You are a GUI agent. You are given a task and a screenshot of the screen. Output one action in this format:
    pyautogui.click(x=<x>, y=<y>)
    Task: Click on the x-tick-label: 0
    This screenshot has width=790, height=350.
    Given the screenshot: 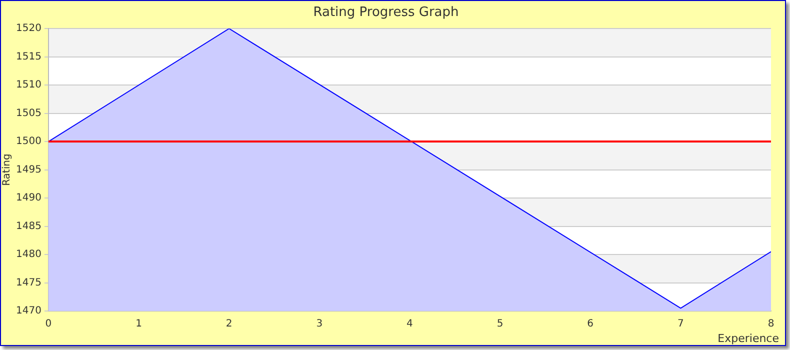 What is the action you would take?
    pyautogui.click(x=48, y=324)
    